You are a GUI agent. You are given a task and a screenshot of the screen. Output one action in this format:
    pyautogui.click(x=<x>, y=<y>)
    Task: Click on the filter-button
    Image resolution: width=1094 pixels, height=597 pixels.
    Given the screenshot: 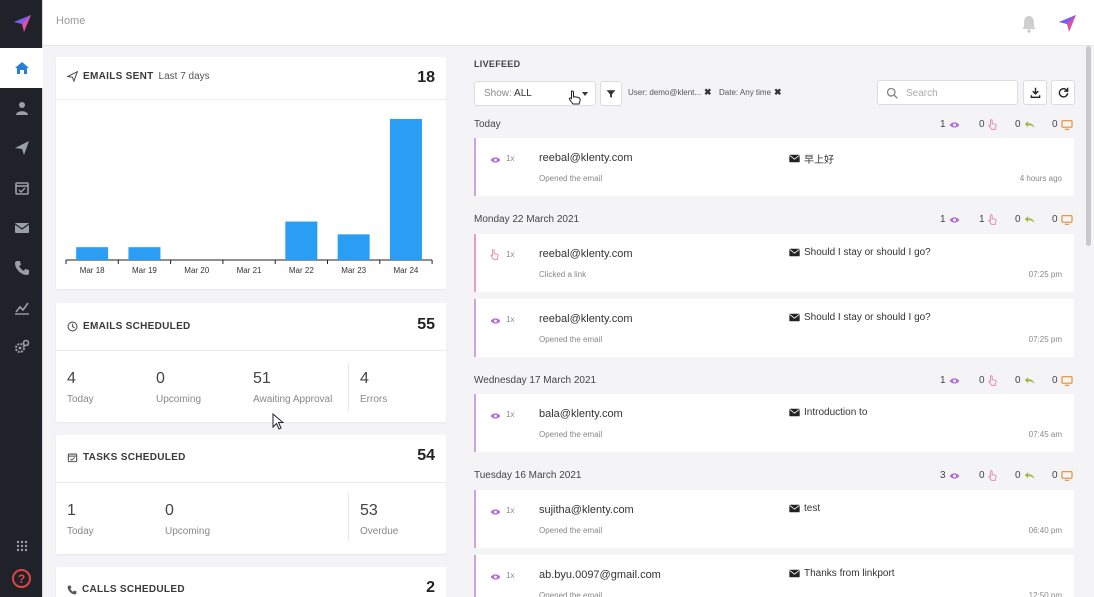 What is the action you would take?
    pyautogui.click(x=611, y=93)
    